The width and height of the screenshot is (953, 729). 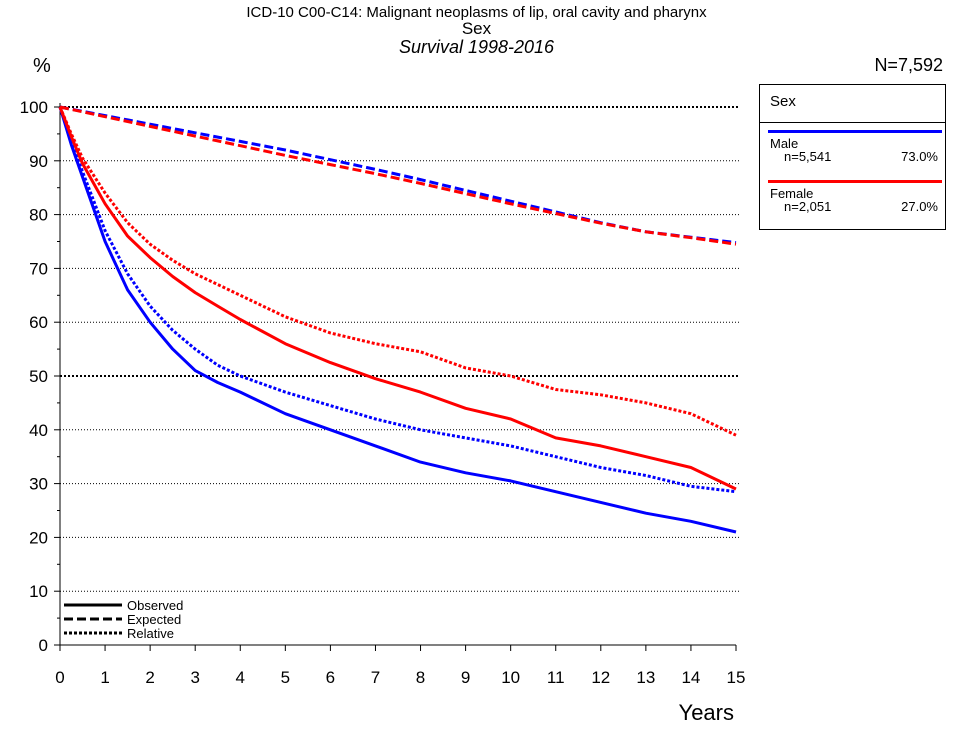 What do you see at coordinates (38, 322) in the screenshot?
I see `y-tick-label-60: 60` at bounding box center [38, 322].